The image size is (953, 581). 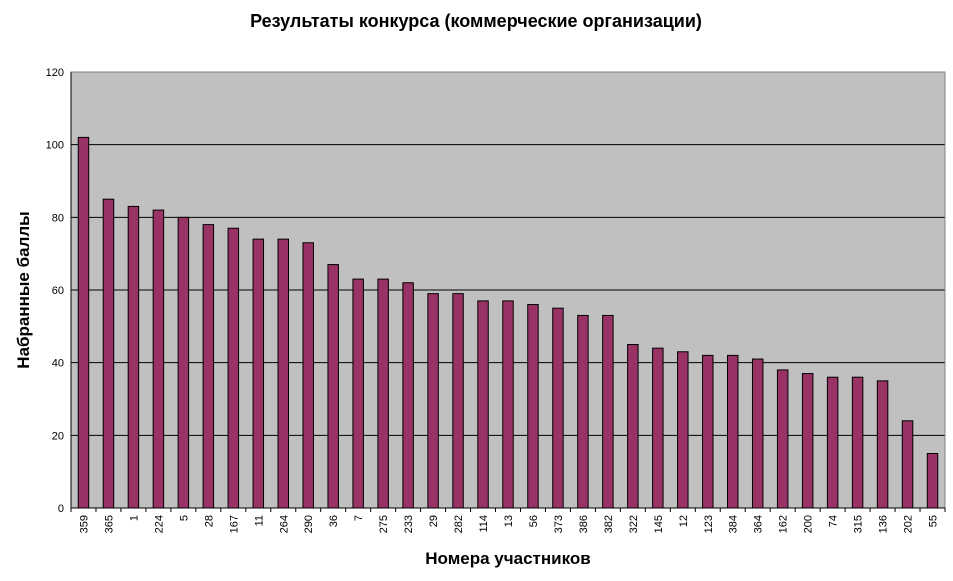 I want to click on x-tick-label: 12, so click(x=684, y=521).